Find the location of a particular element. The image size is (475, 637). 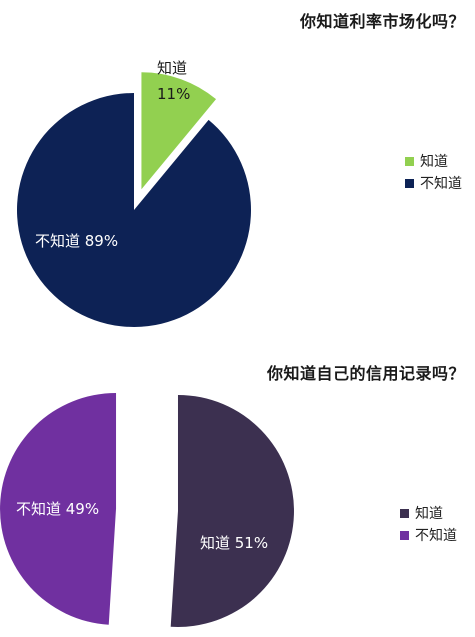

pie-slice-label: 不知道 49% is located at coordinates (57, 509).